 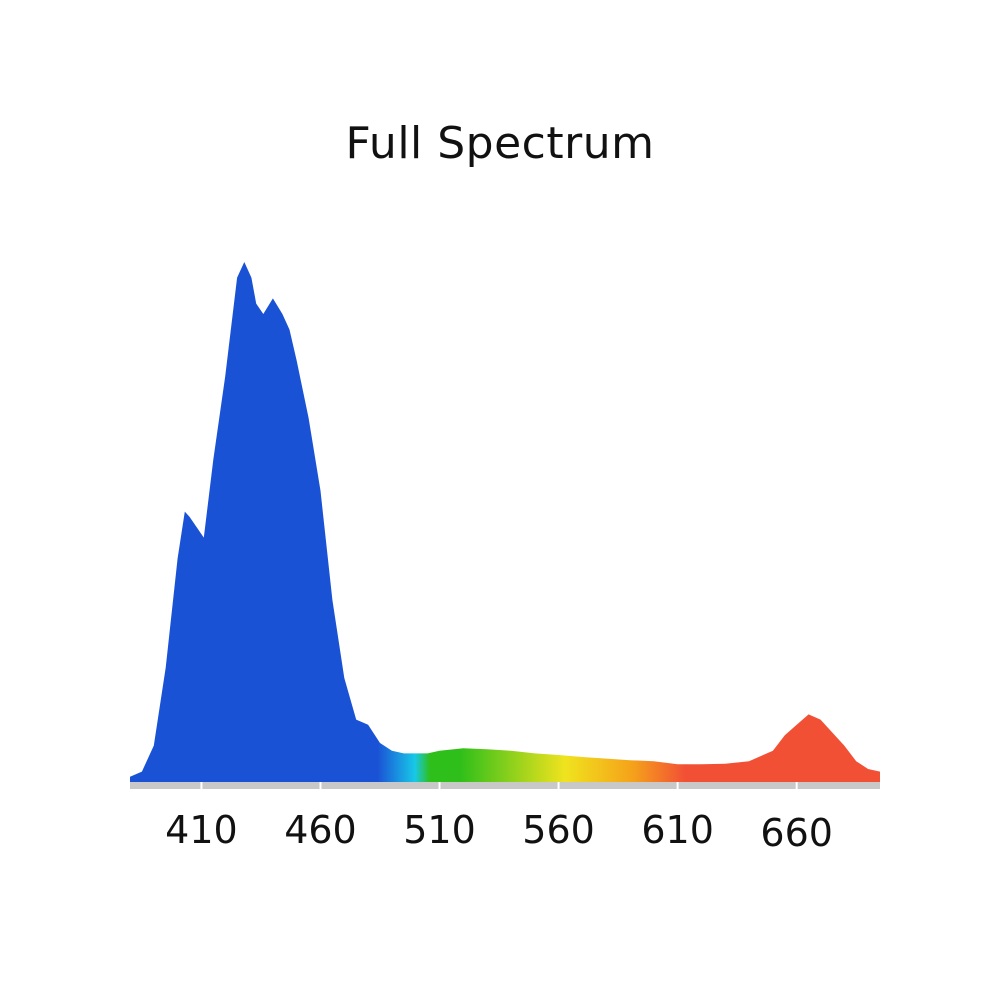 I want to click on x-axis-line, so click(x=505, y=785).